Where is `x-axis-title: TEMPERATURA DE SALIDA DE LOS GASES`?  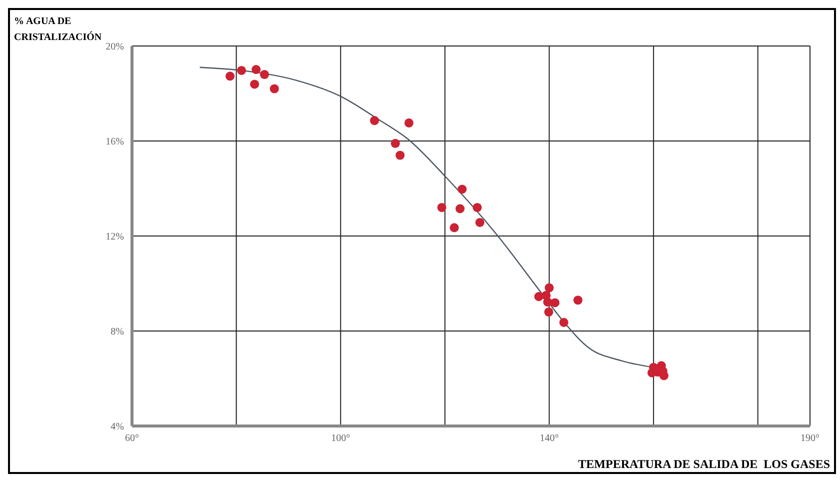 x-axis-title: TEMPERATURA DE SALIDA DE LOS GASES is located at coordinates (704, 464).